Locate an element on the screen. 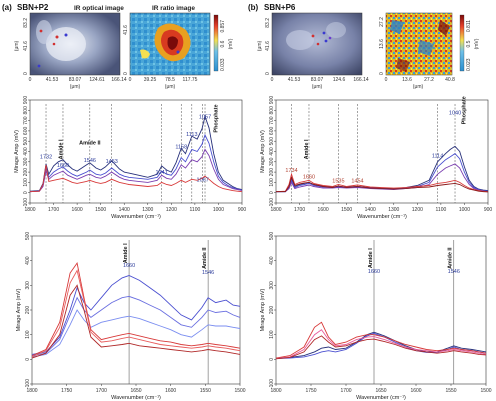  b-cbar-unit: (mV) is located at coordinates (477, 43).